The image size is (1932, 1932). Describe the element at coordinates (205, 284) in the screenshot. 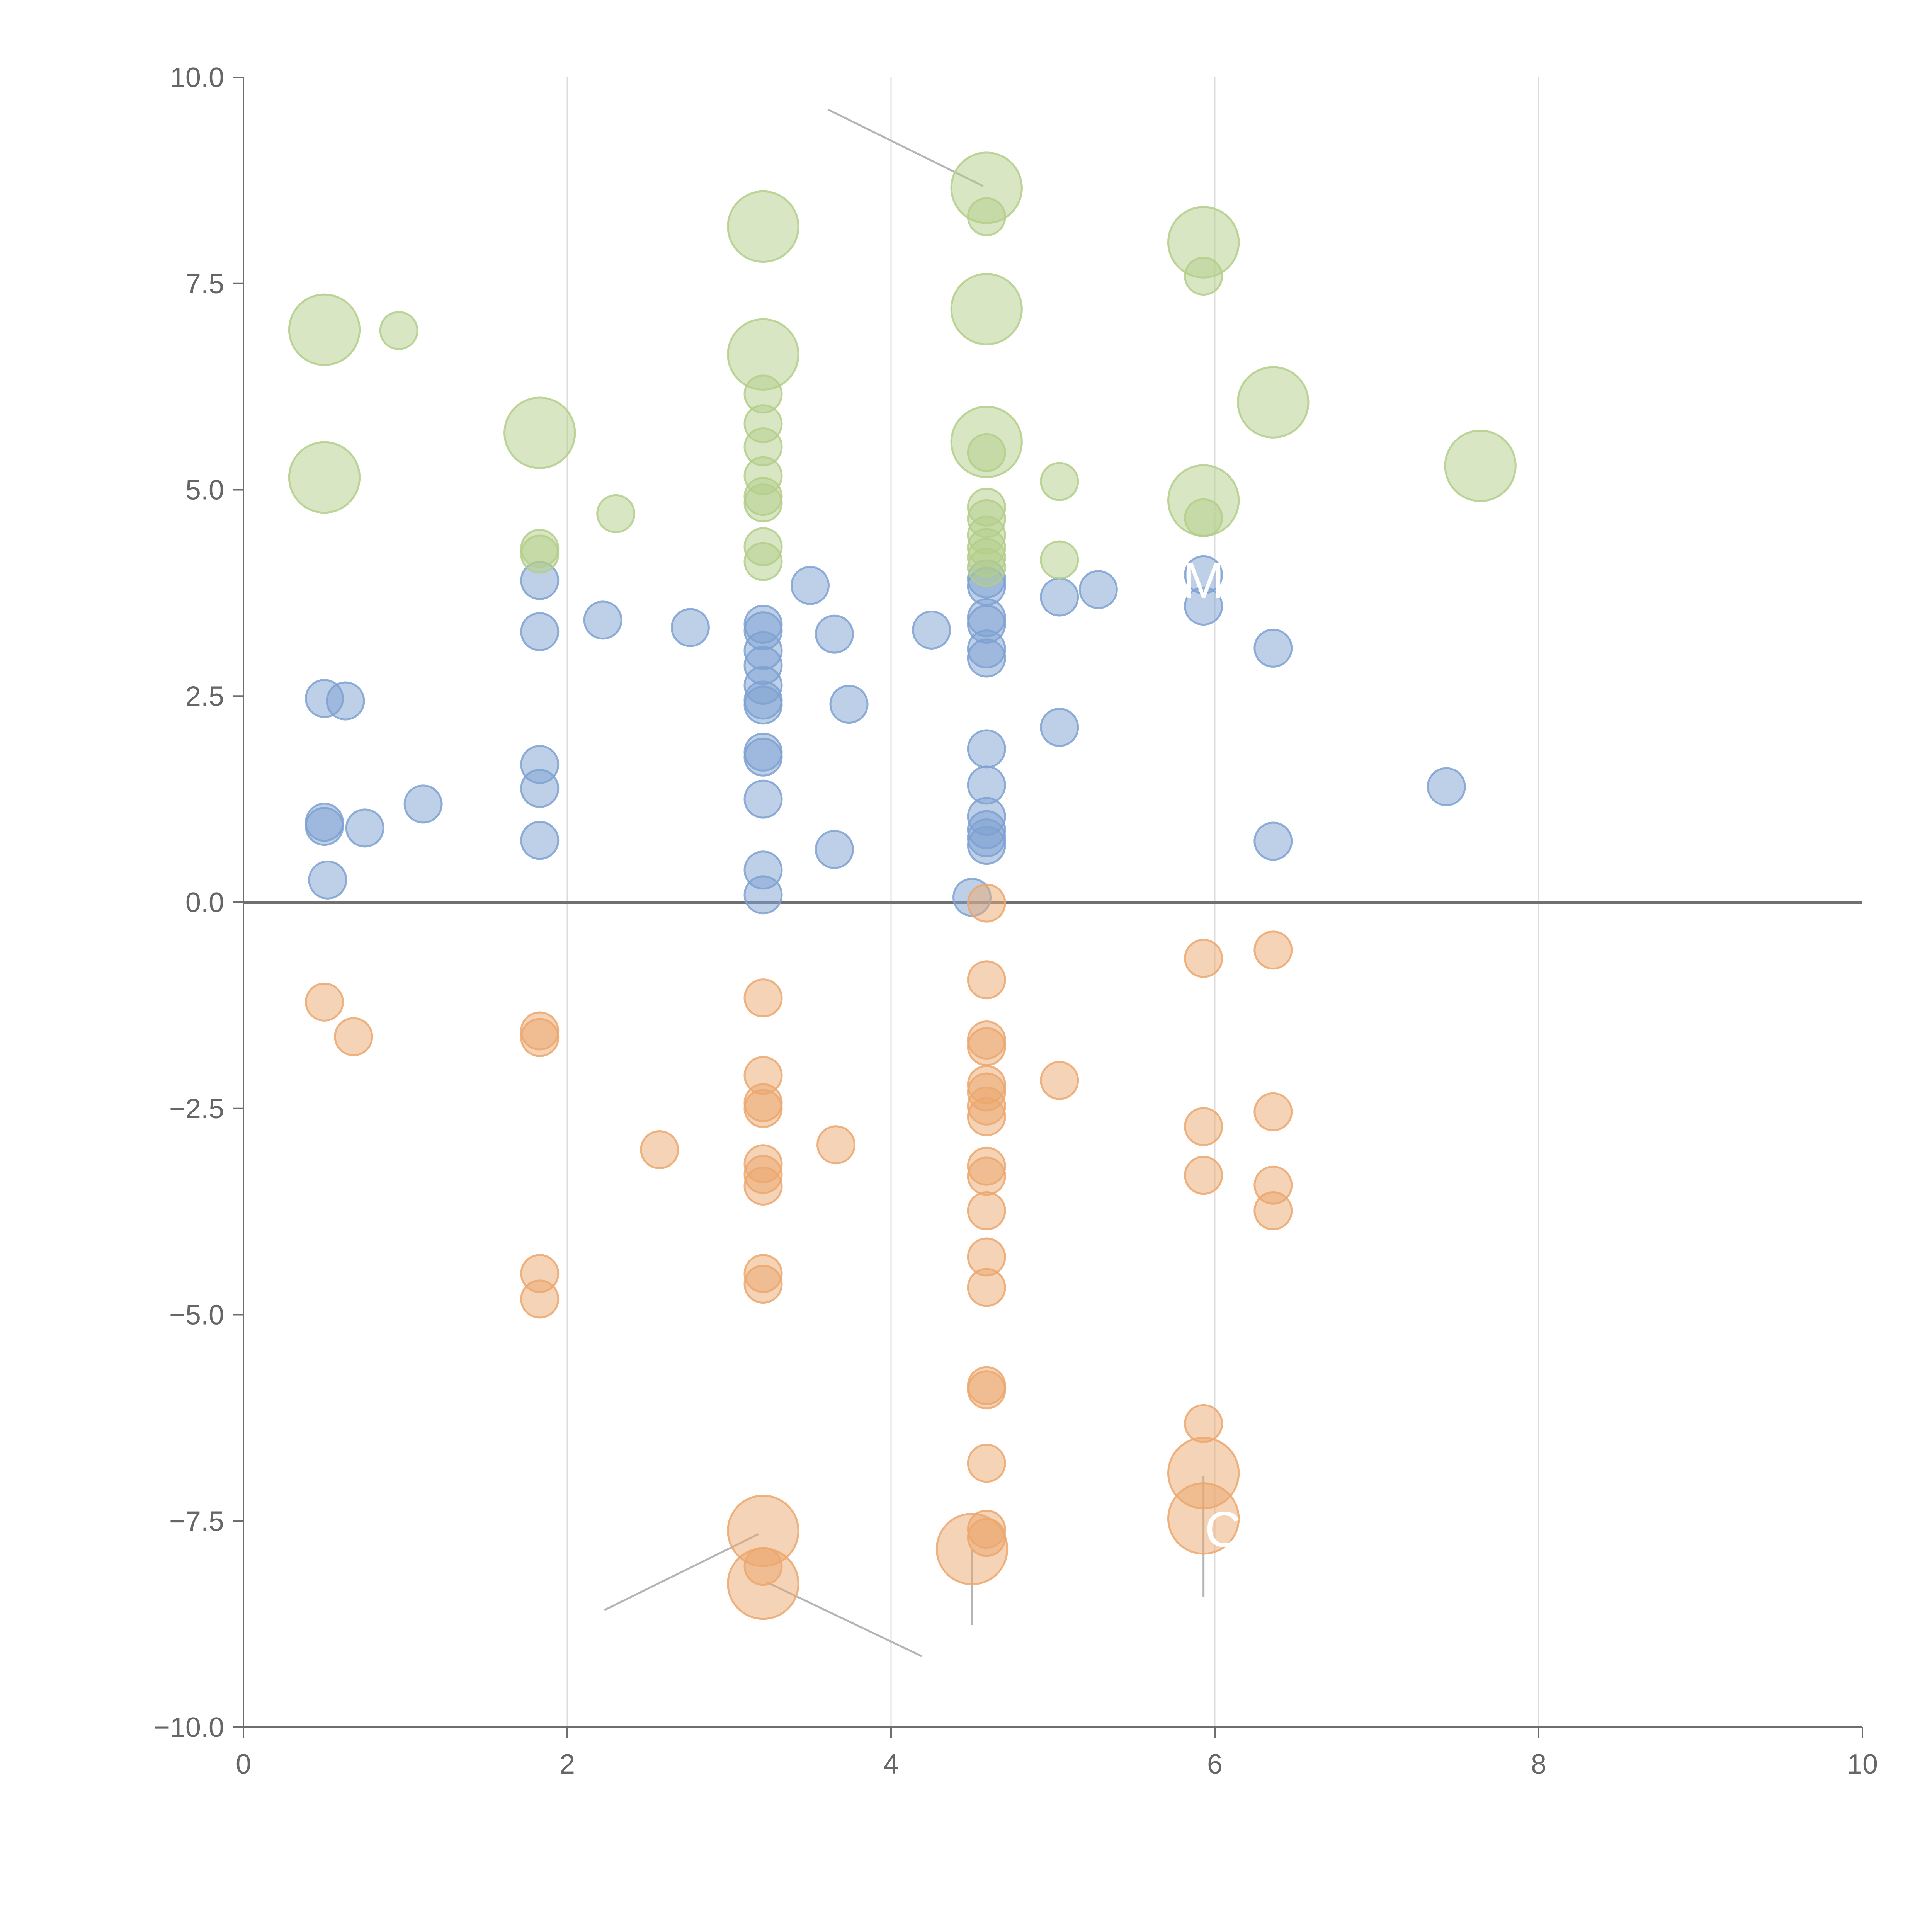

I see `y-tick-label: 7.5` at that location.